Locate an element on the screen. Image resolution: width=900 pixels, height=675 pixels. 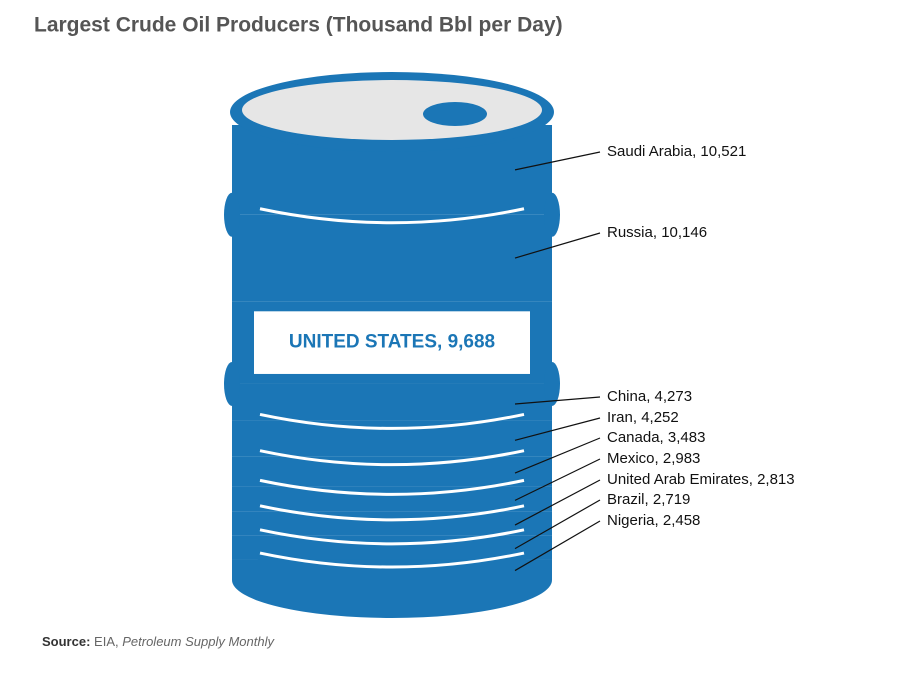
value-label: Brazil, 2,719 is located at coordinates (648, 499).